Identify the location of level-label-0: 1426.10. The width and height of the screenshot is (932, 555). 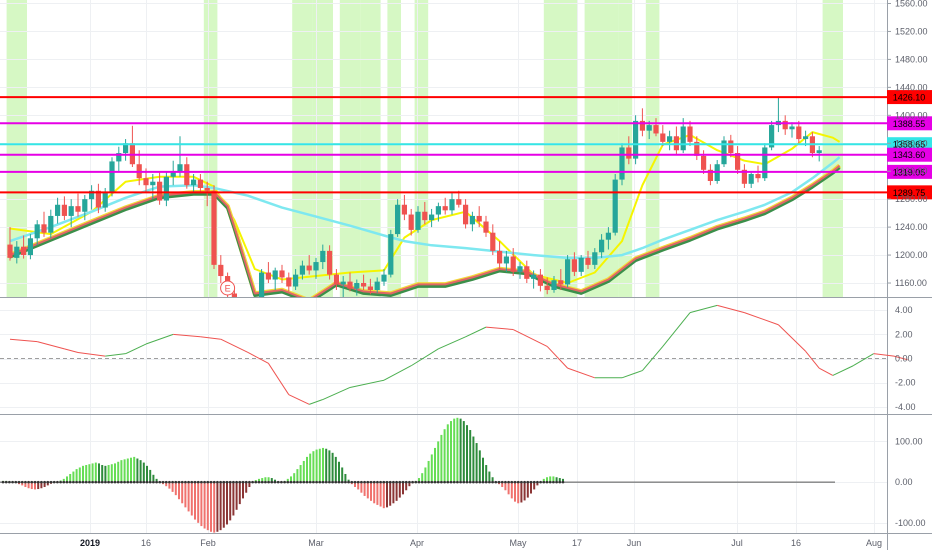
(909, 98).